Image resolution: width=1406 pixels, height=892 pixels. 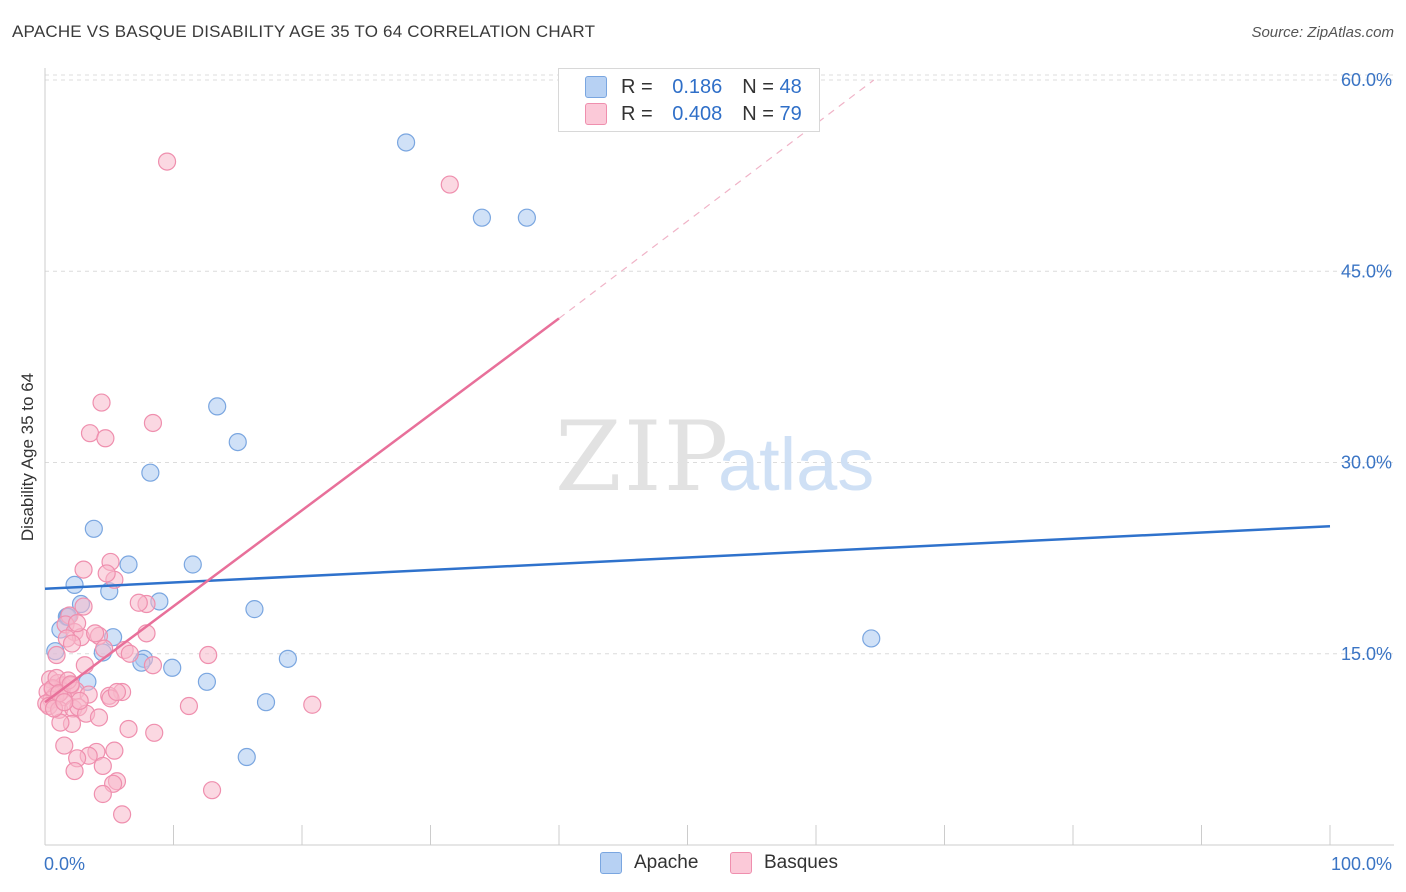 I want to click on apache-trend-line, so click(x=687, y=557).